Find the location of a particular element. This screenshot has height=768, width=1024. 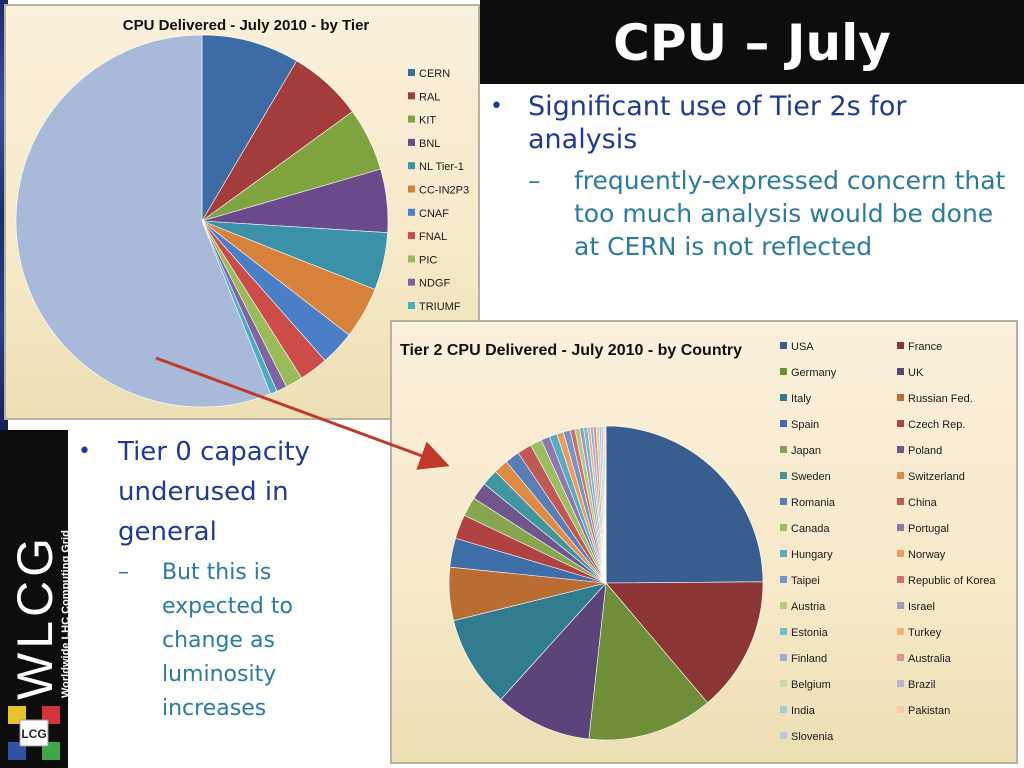

country-legend-label-estonia: Estonia is located at coordinates (810, 633).